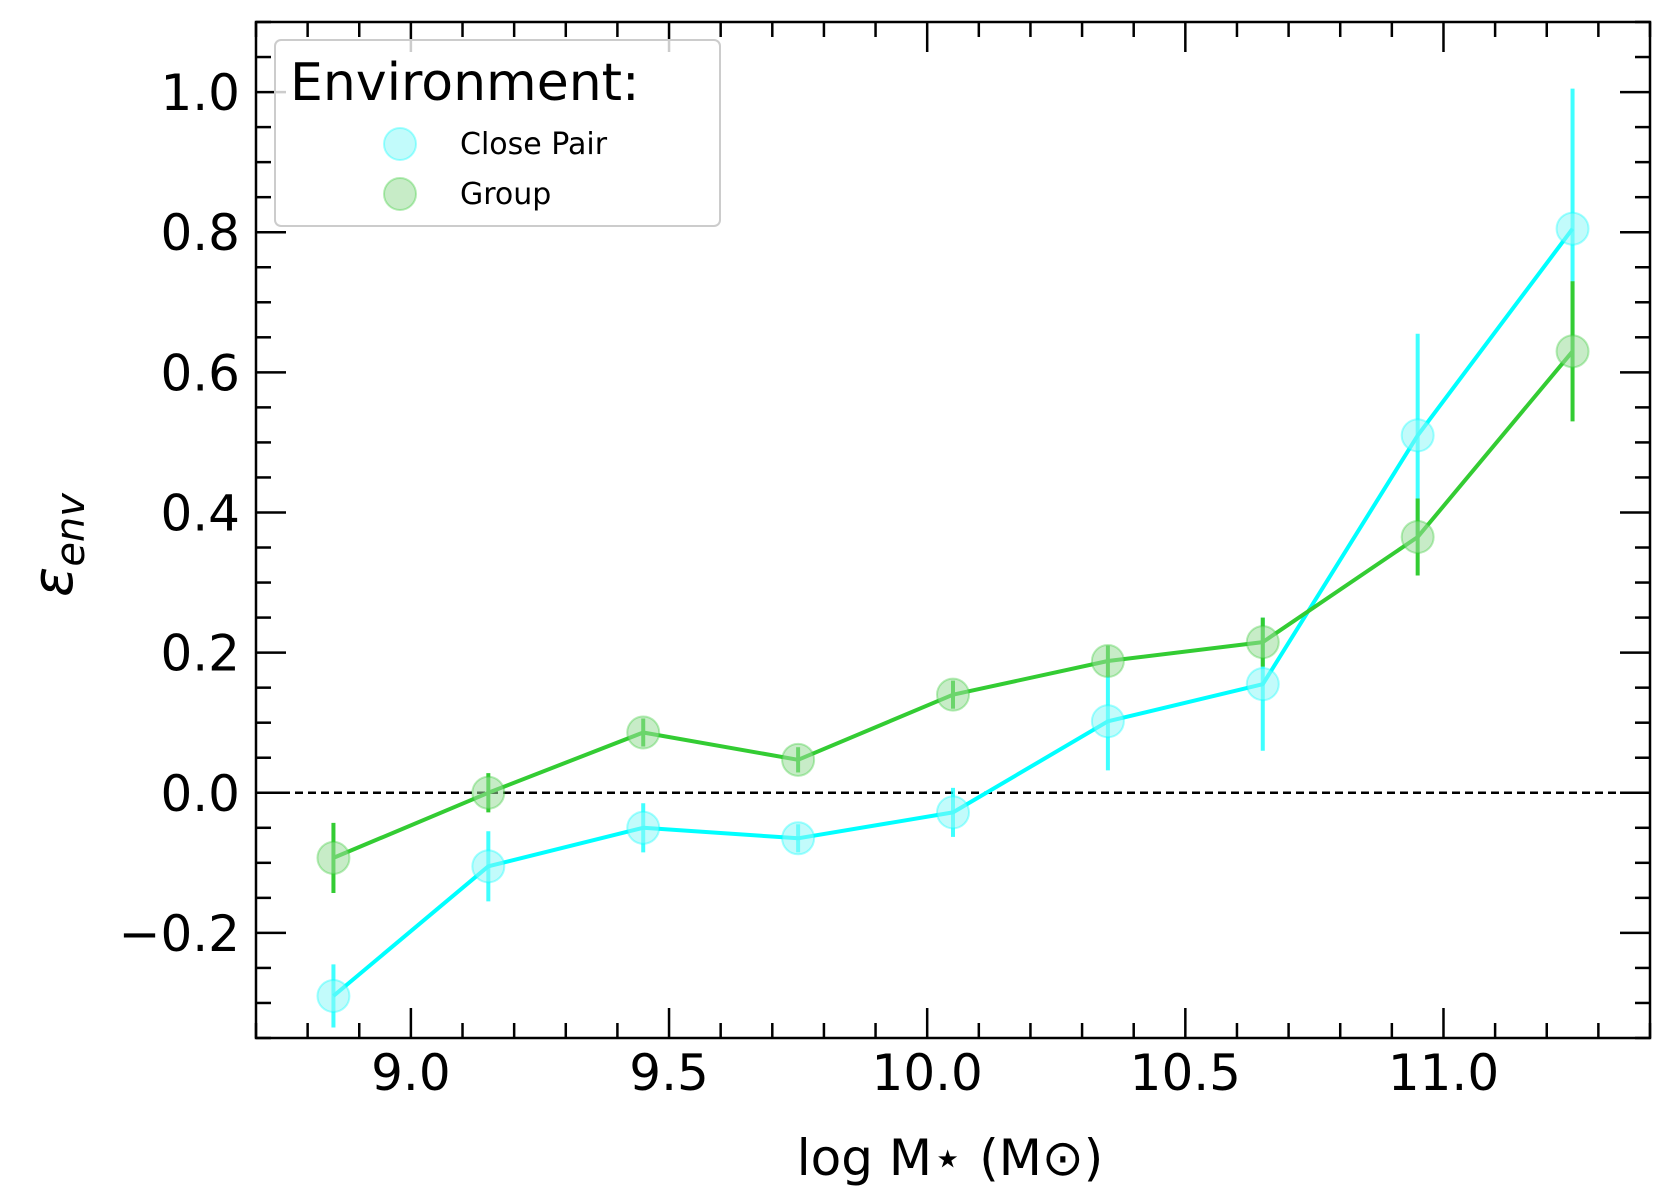  What do you see at coordinates (400, 194) in the screenshot?
I see `legend-marker-group` at bounding box center [400, 194].